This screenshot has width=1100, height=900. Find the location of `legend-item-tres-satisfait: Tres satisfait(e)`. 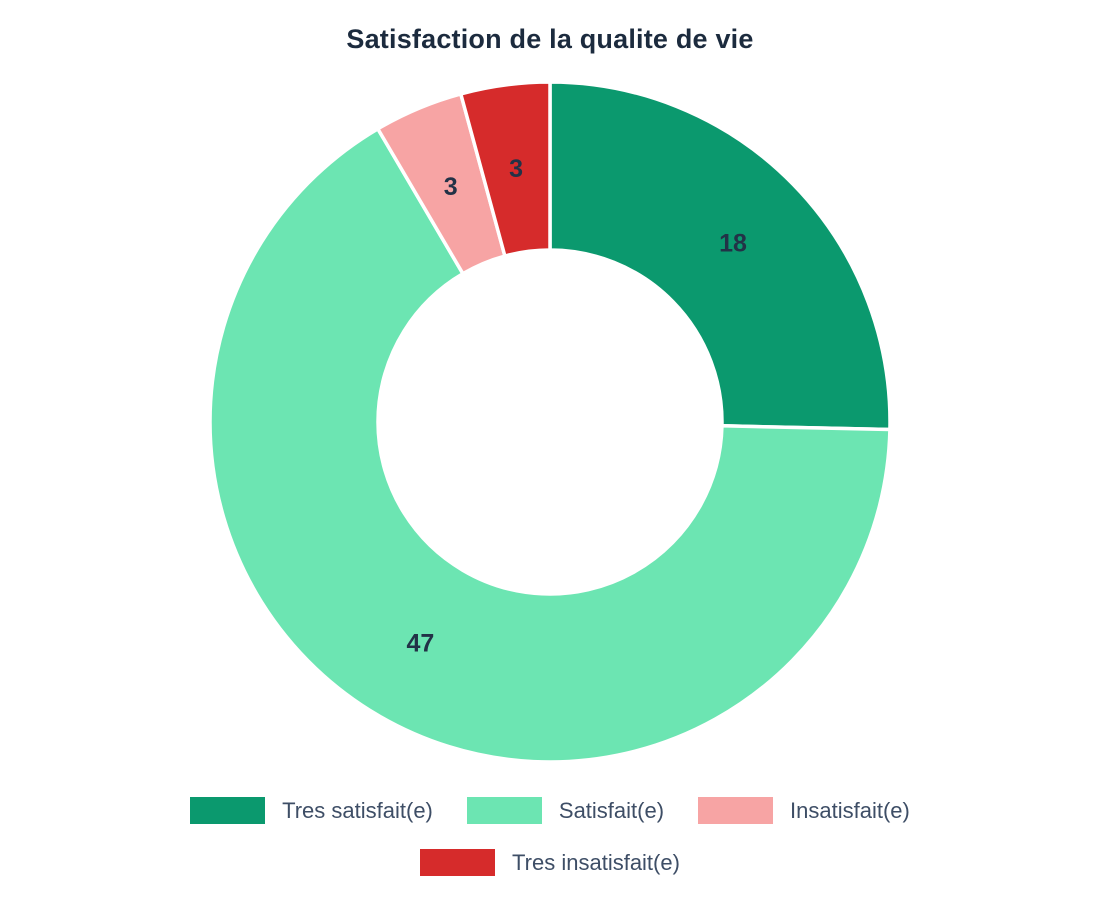

legend-item-tres-satisfait: Tres satisfait(e) is located at coordinates (311, 810).